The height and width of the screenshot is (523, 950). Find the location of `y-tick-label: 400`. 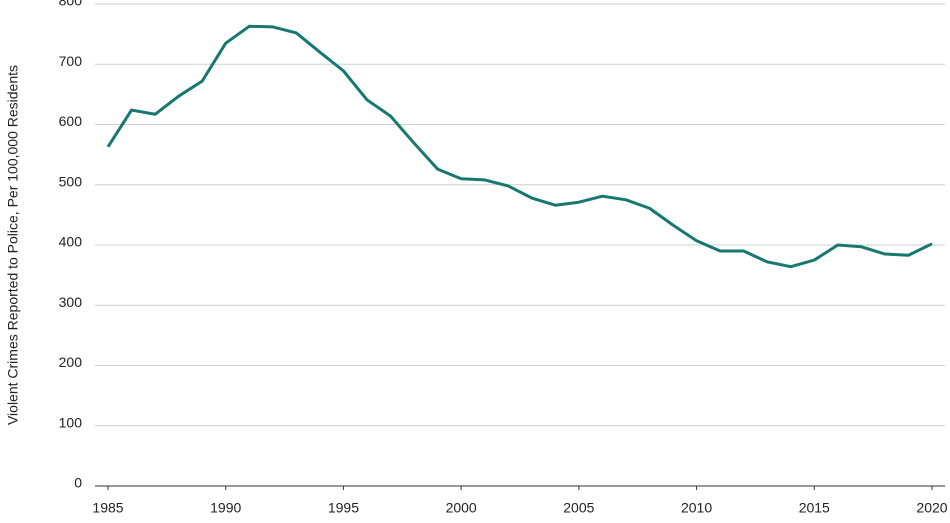

y-tick-label: 400 is located at coordinates (71, 242).